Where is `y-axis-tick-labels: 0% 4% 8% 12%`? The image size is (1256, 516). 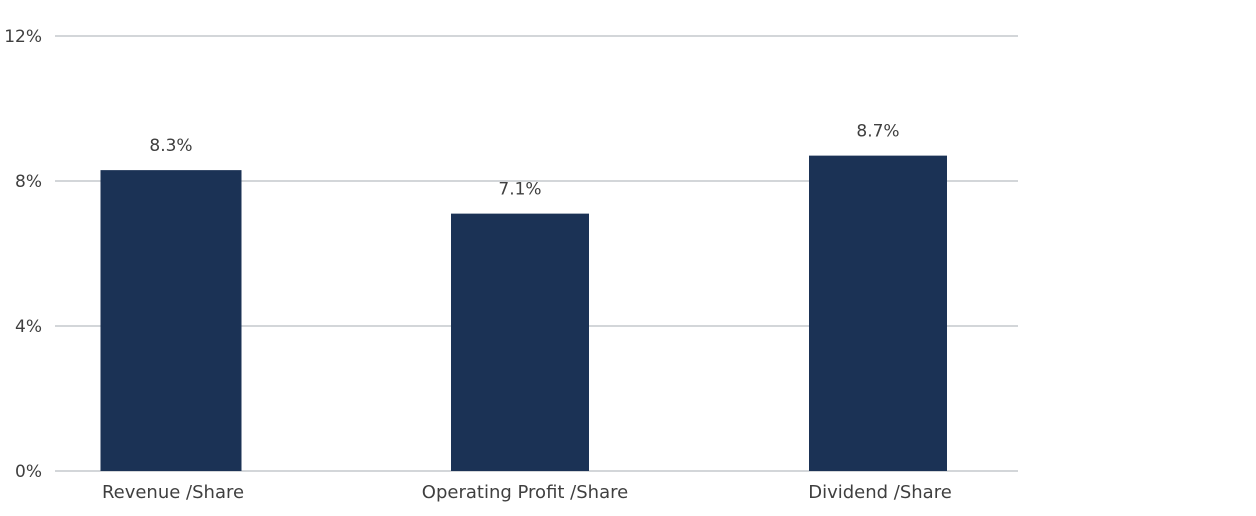 y-axis-tick-labels: 0% 4% 8% 12% is located at coordinates (23, 254).